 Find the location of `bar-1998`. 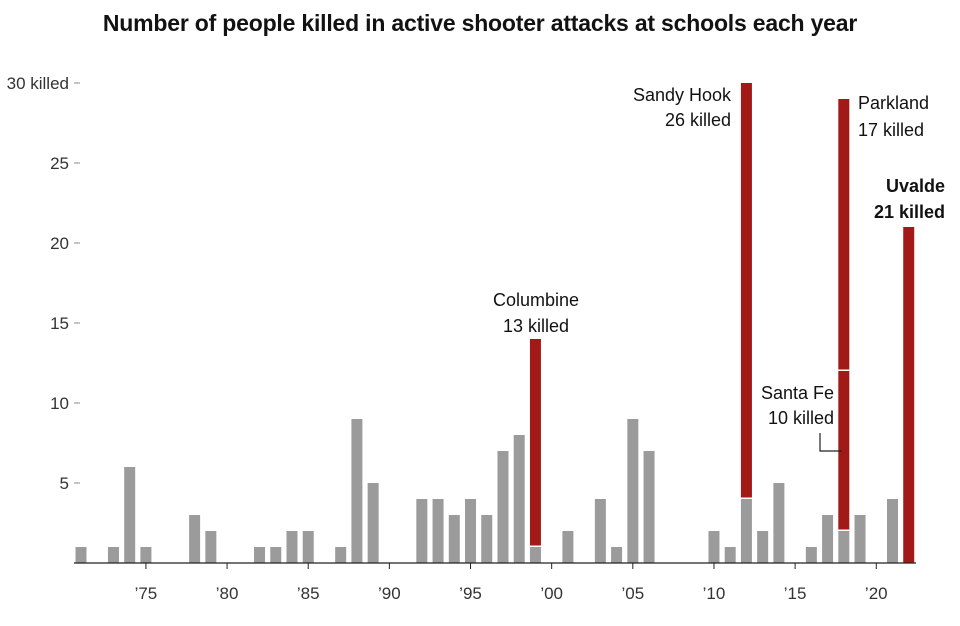

bar-1998 is located at coordinates (519, 499).